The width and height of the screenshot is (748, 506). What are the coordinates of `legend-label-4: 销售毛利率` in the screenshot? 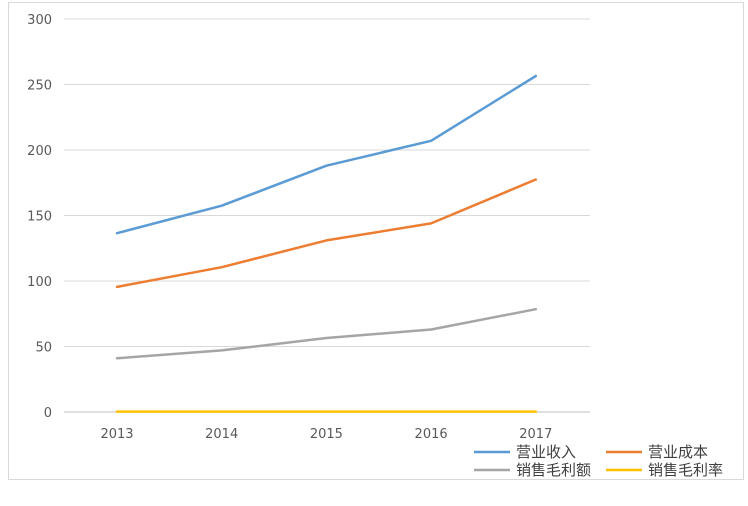 It's located at (685, 470).